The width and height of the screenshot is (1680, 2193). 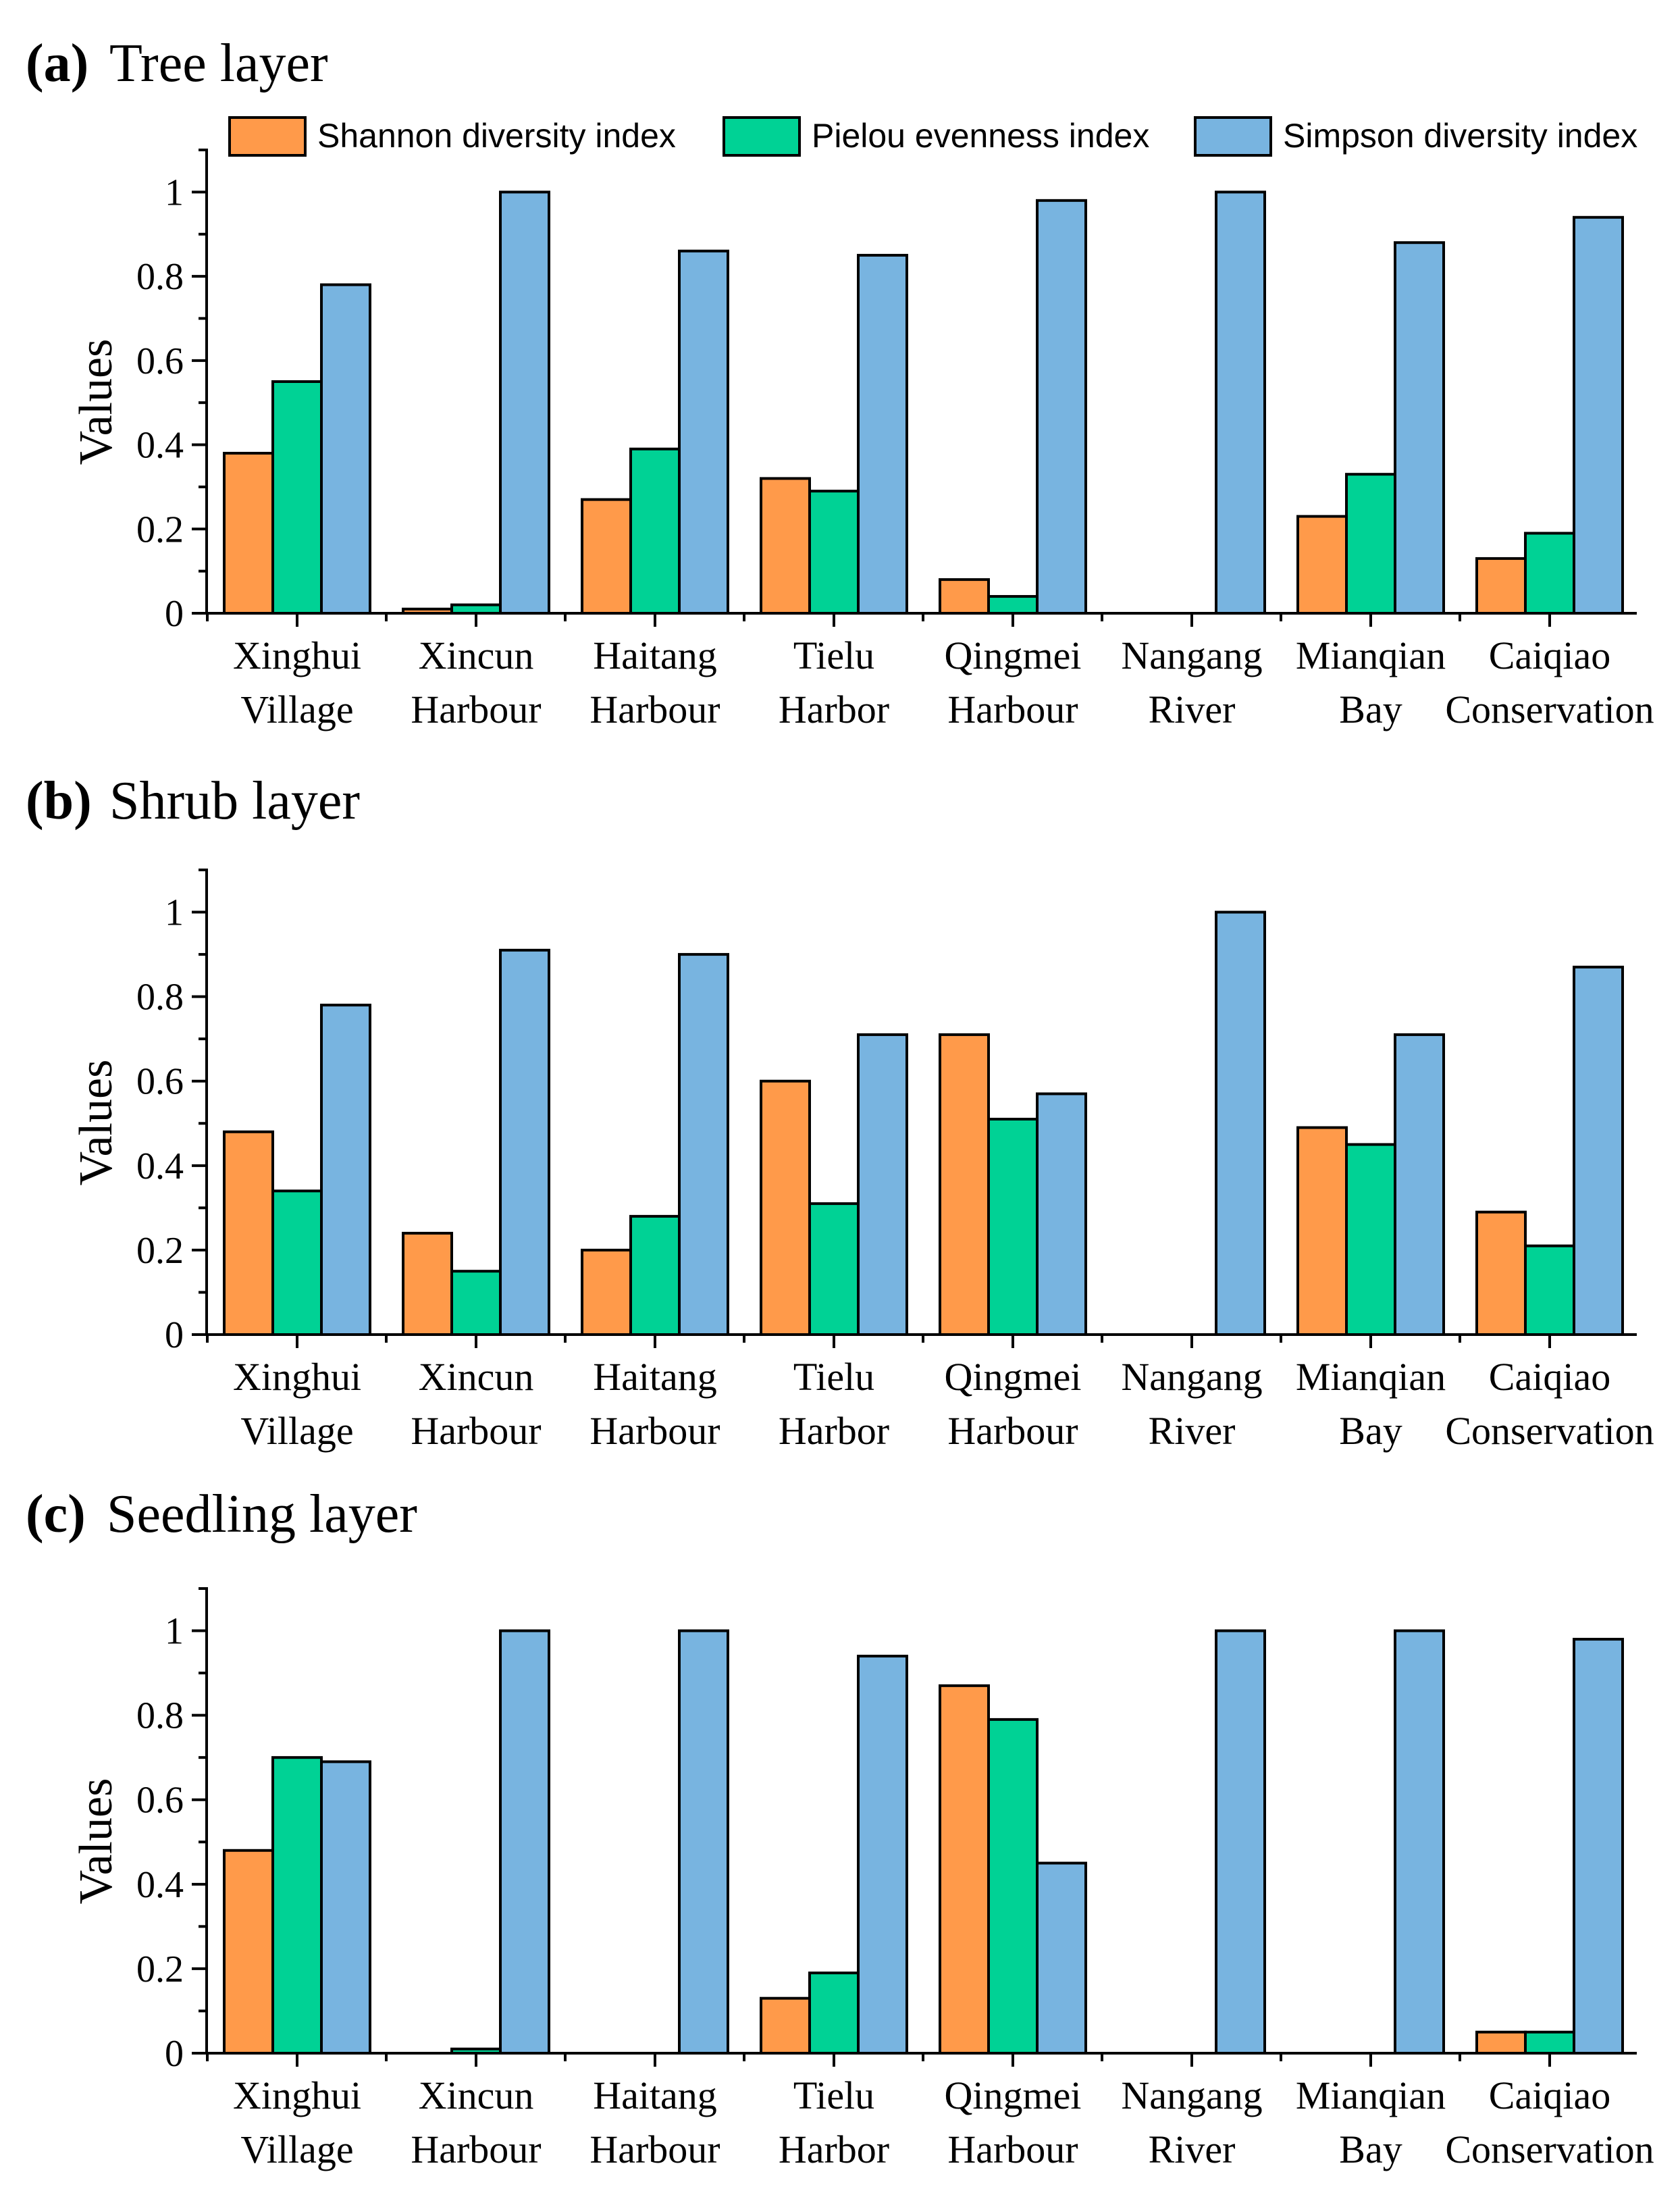 I want to click on panel-tag: (a), so click(x=57, y=63).